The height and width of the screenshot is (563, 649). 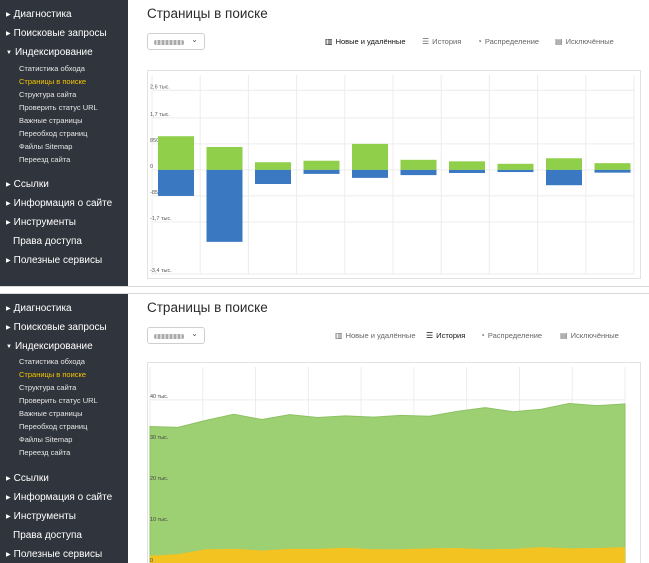 What do you see at coordinates (44, 516) in the screenshot?
I see `sidebar-item-label: Инструменты` at bounding box center [44, 516].